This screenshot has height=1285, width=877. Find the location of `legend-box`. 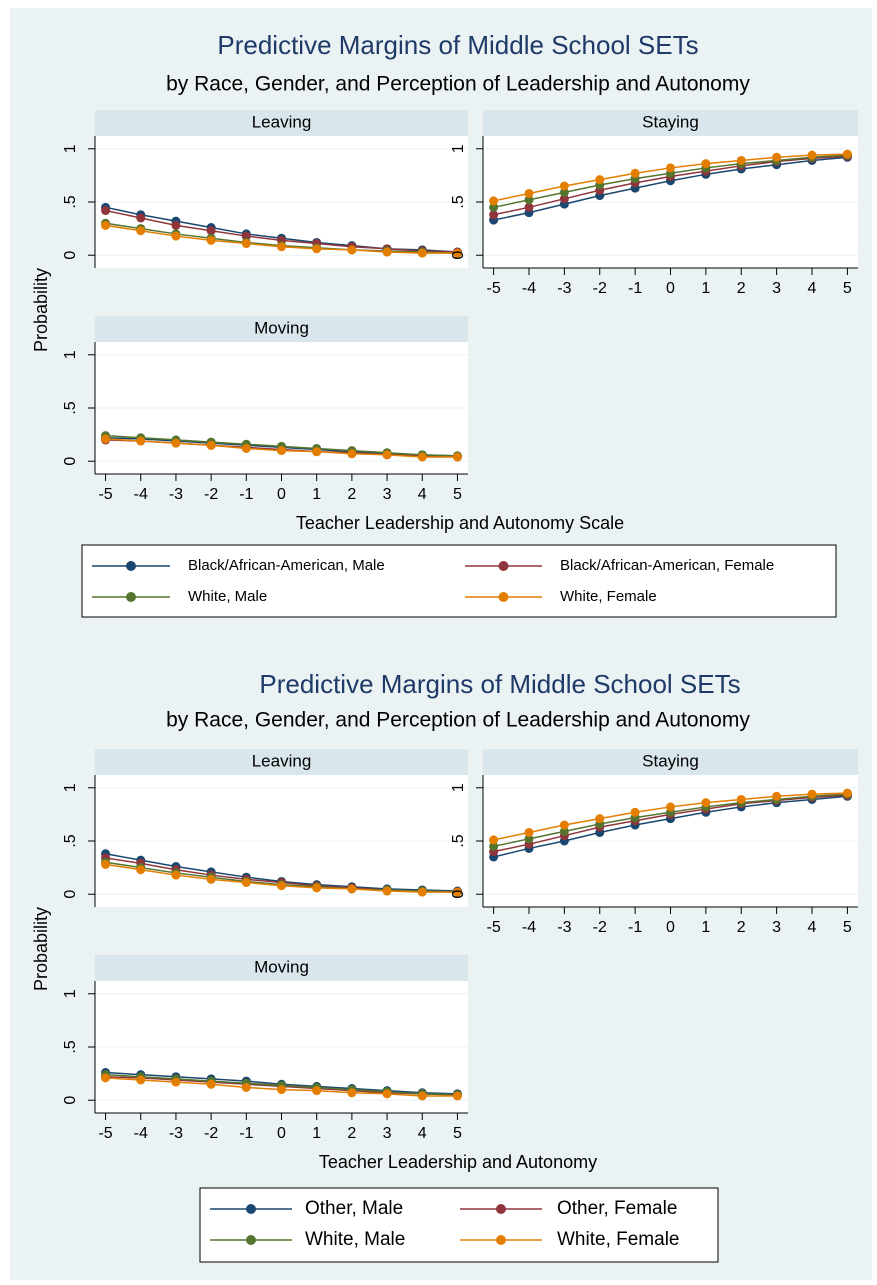

legend-box is located at coordinates (459, 581).